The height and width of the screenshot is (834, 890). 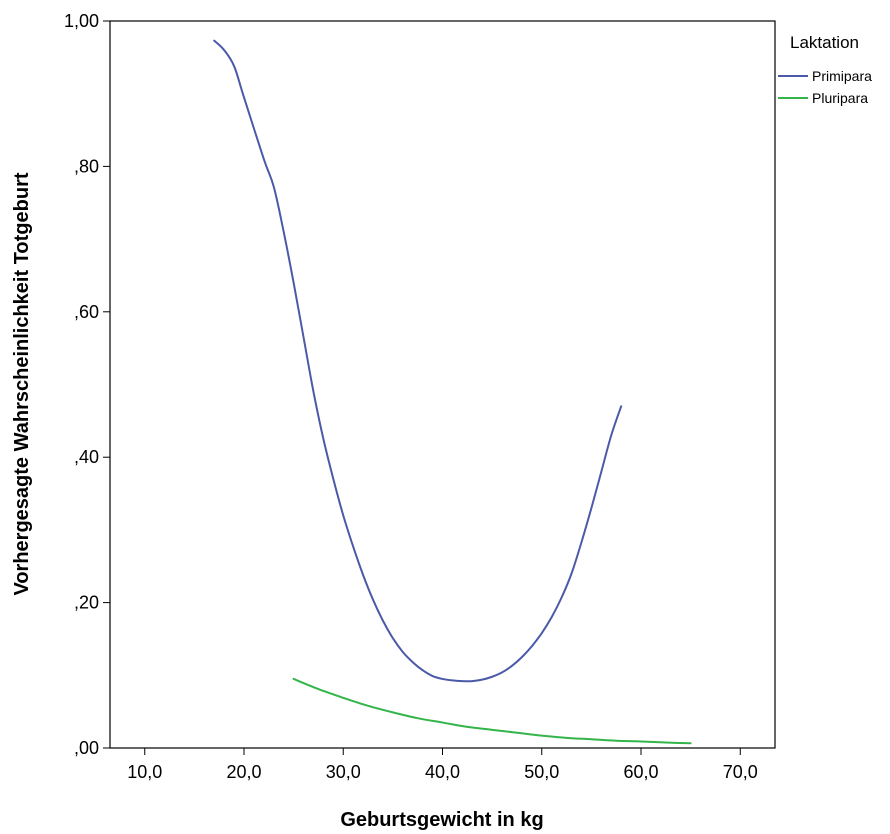 I want to click on y-tick-label: ,20, so click(x=86, y=603).